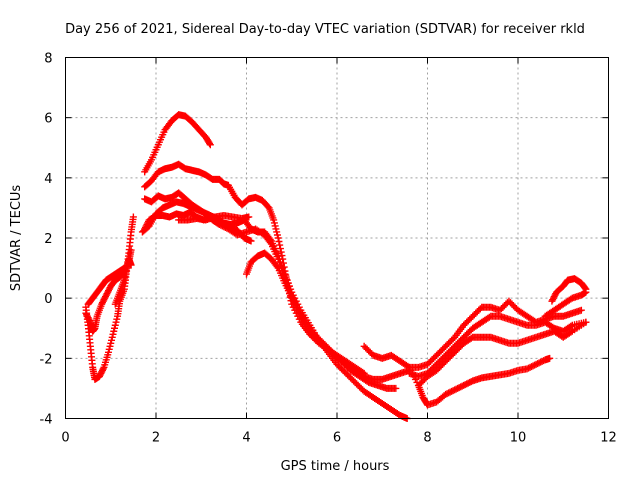 Image resolution: width=640 pixels, height=480 pixels. I want to click on x-tick-label: 6, so click(337, 438).